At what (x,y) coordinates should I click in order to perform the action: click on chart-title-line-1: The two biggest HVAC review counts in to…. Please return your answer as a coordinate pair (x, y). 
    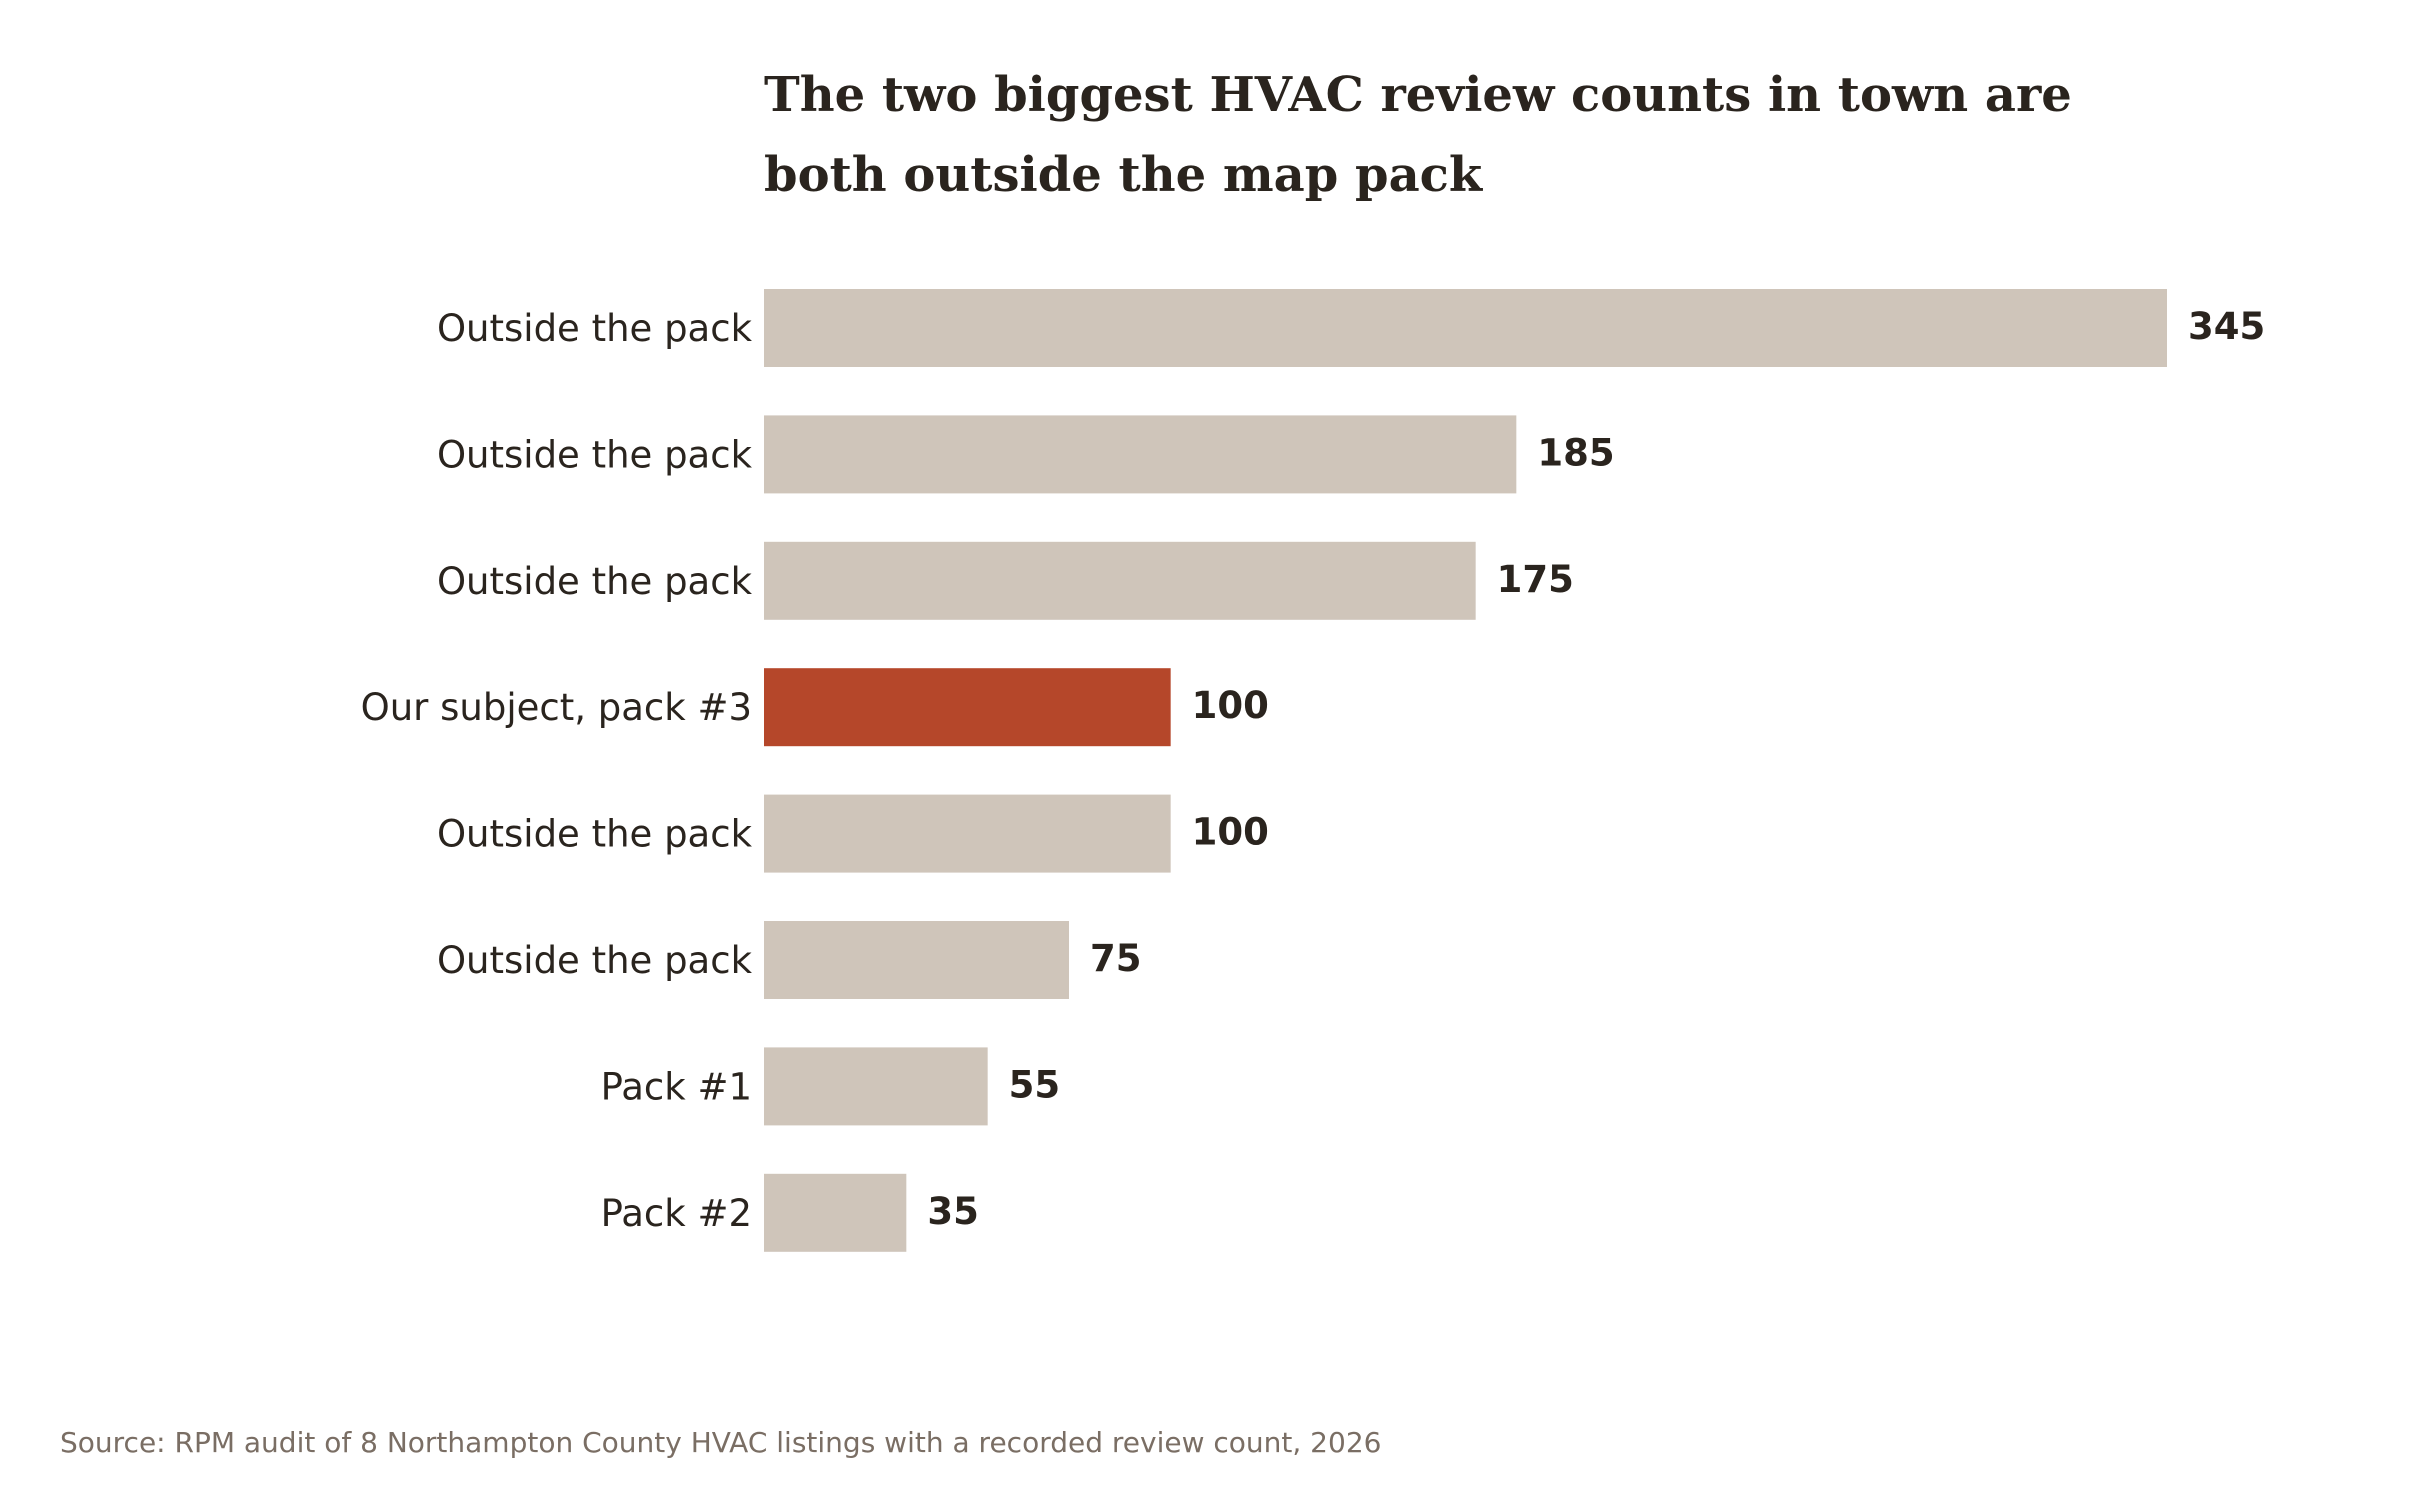
    Looking at the image, I should click on (1418, 95).